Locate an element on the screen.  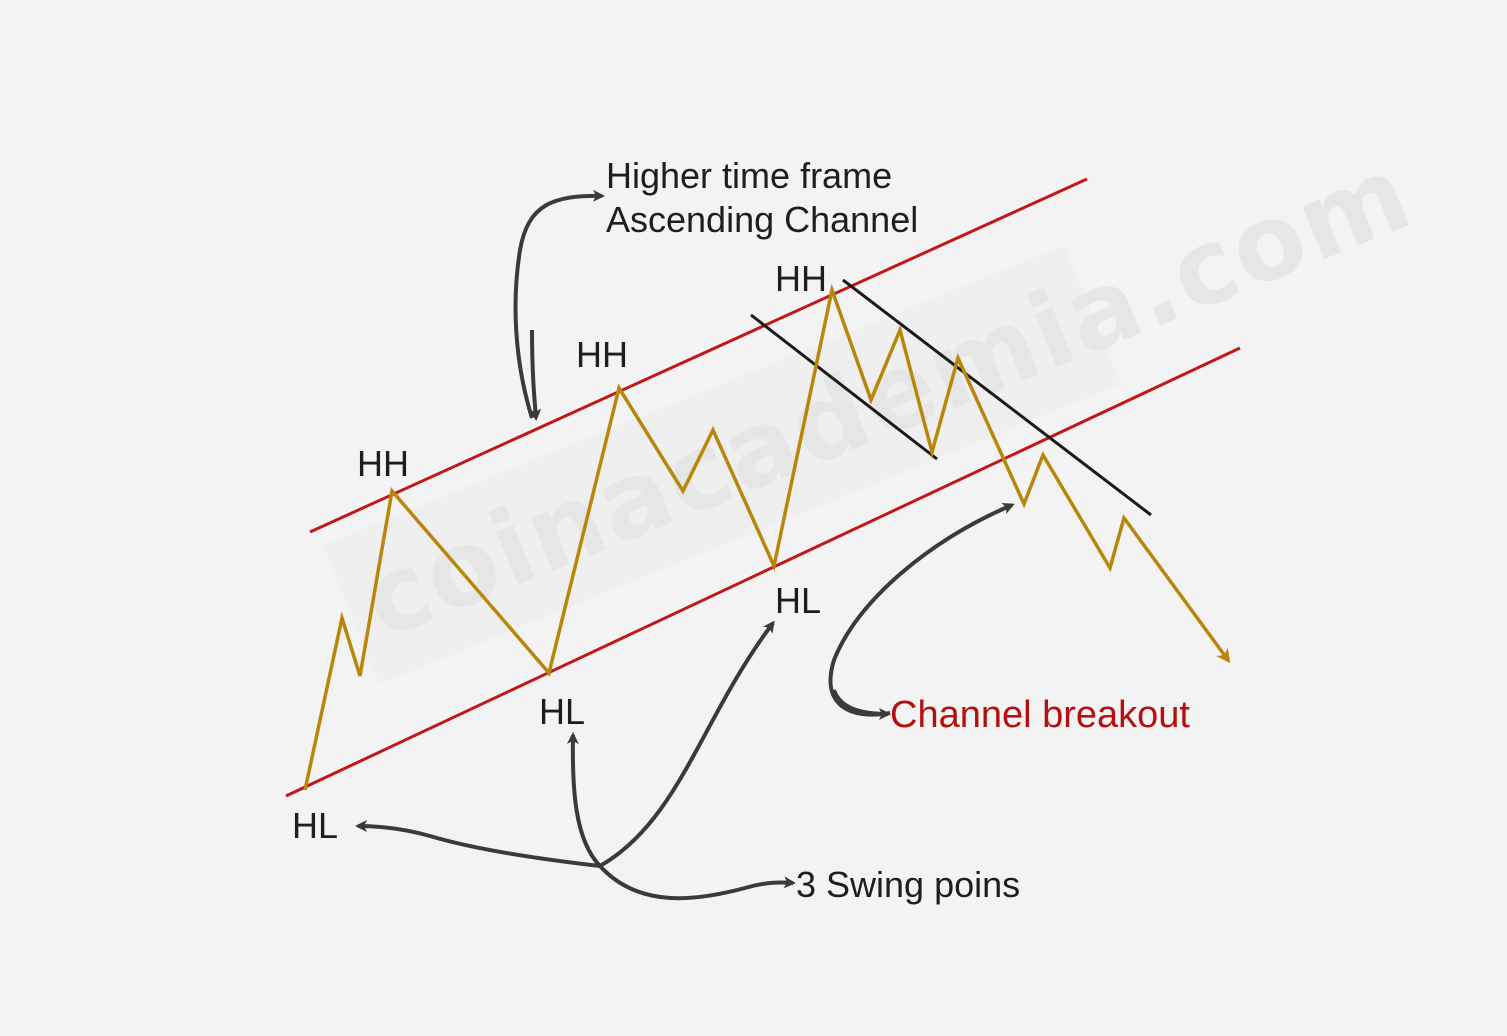
swing-arrow-hl1 is located at coordinates (478, 844).